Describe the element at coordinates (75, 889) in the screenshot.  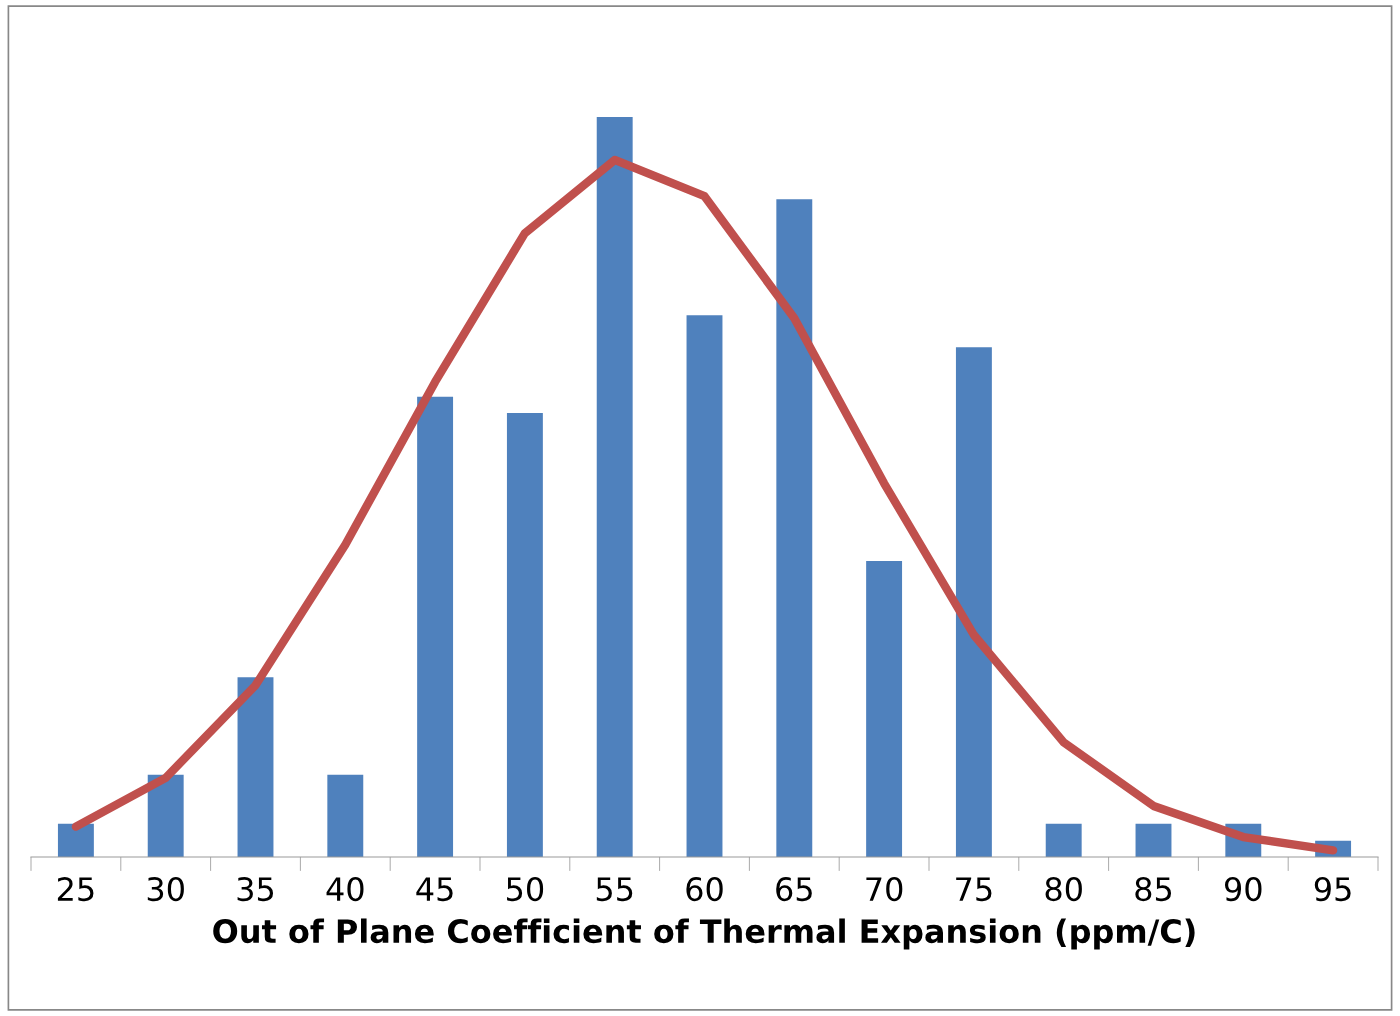
I see `x-tick-label: 25` at that location.